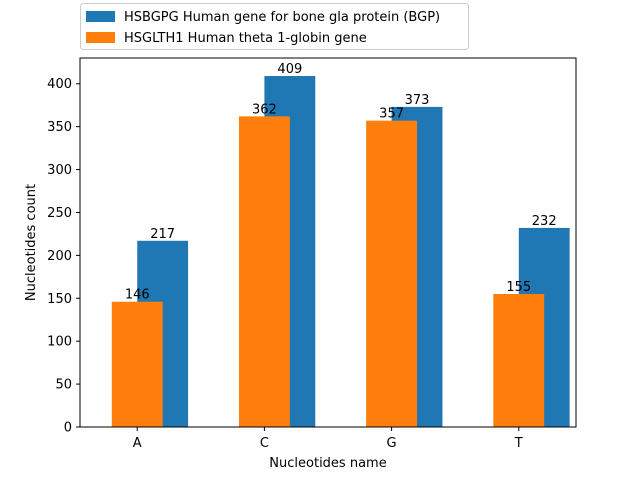  Describe the element at coordinates (162, 234) in the screenshot. I see `data-label: 217` at that location.